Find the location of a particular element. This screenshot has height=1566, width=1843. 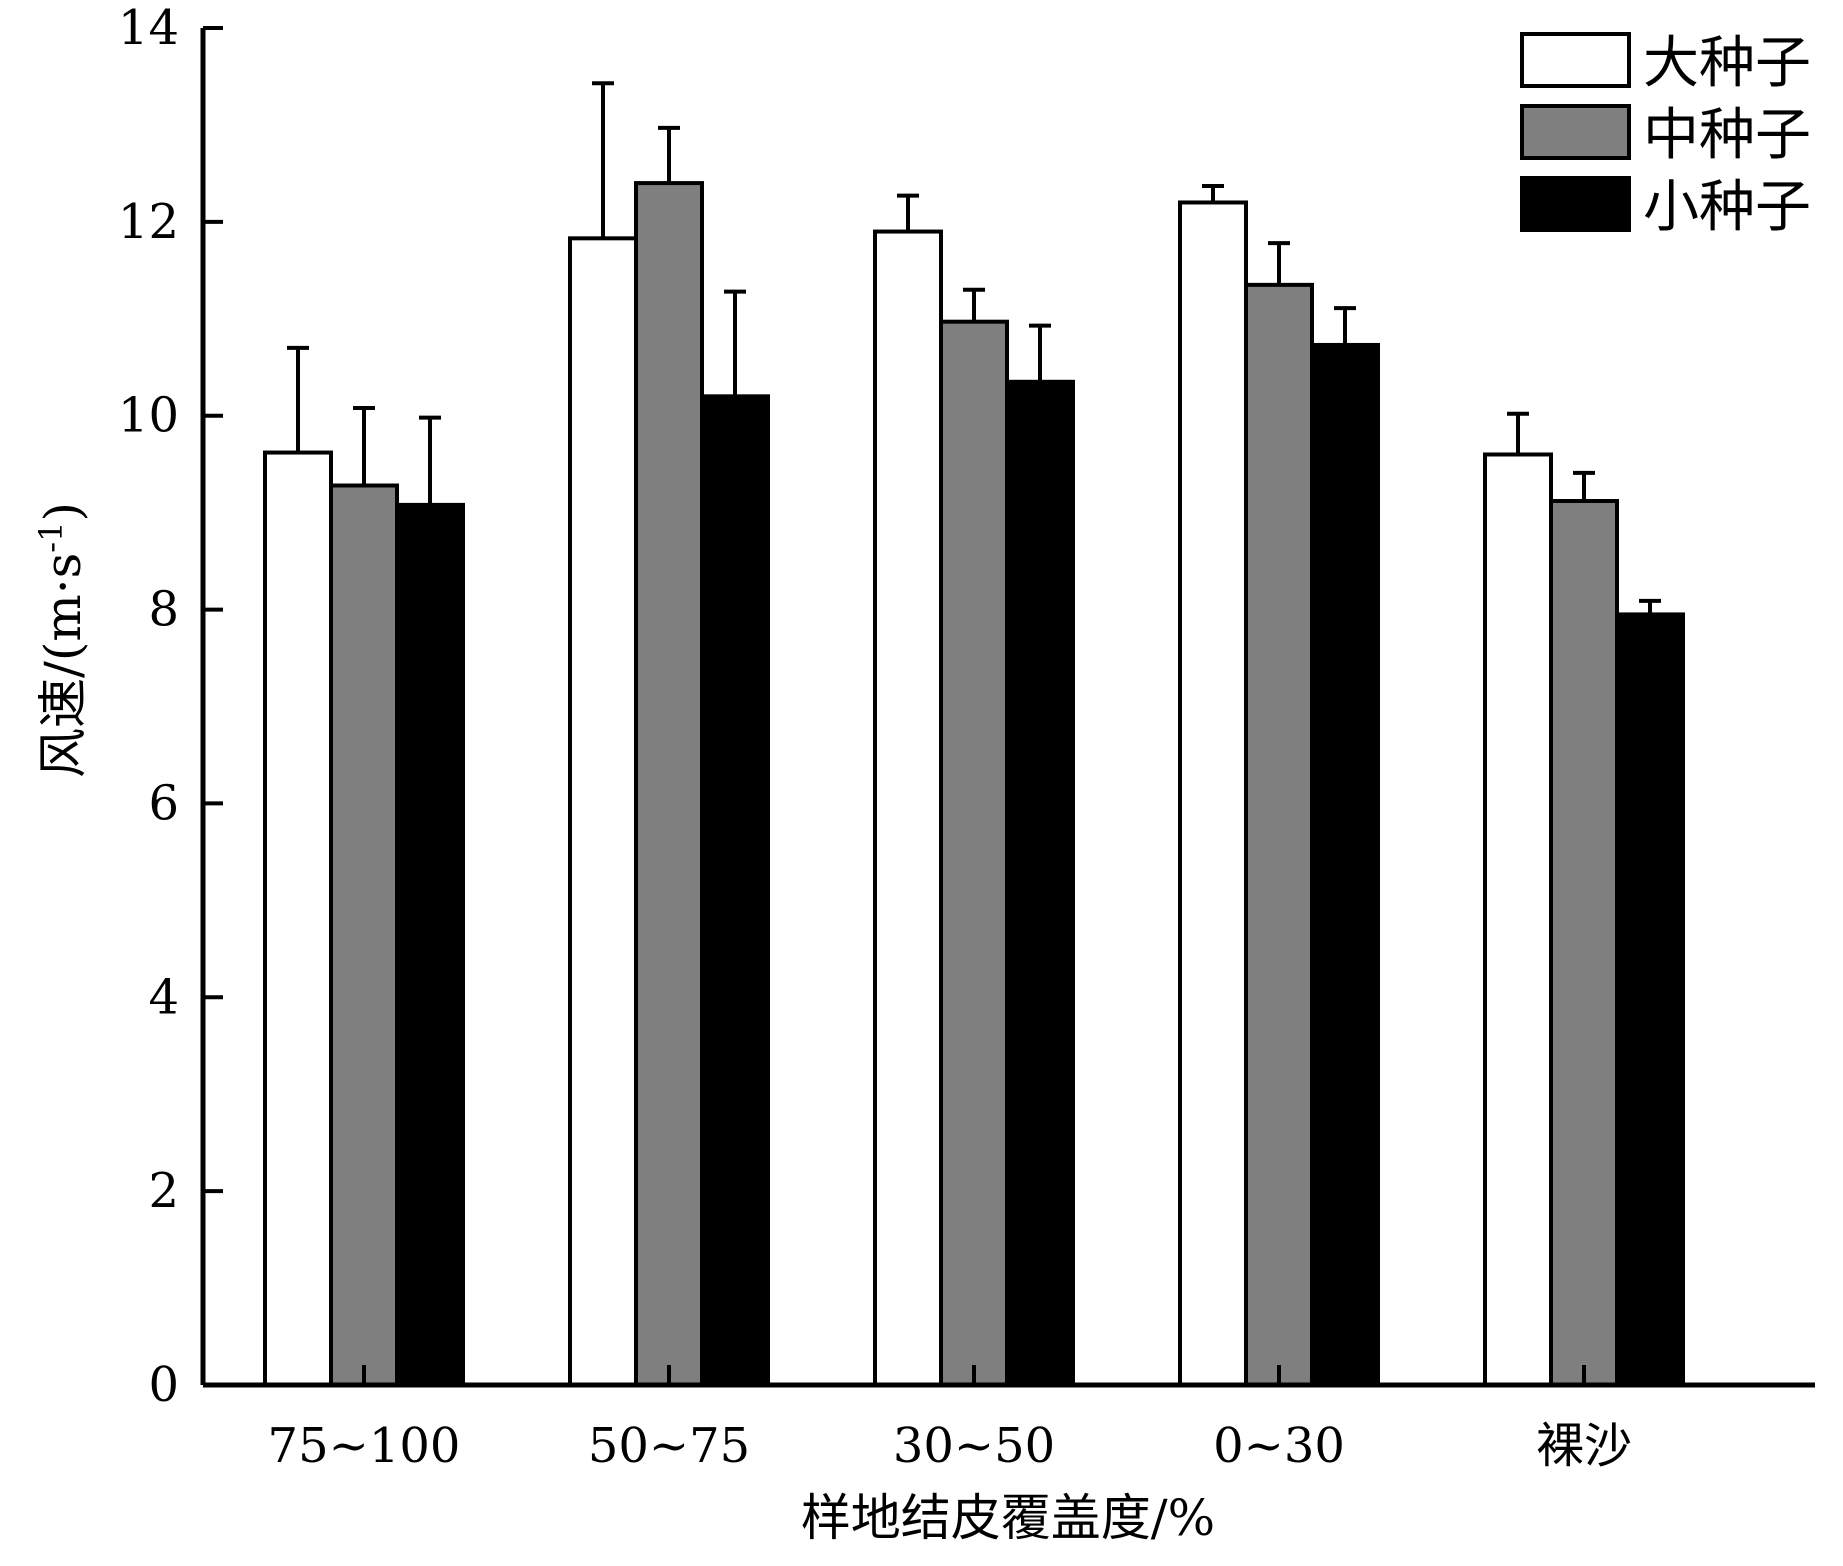

x-axis-title: 样地结皮覆盖度/% is located at coordinates (1008, 1518).